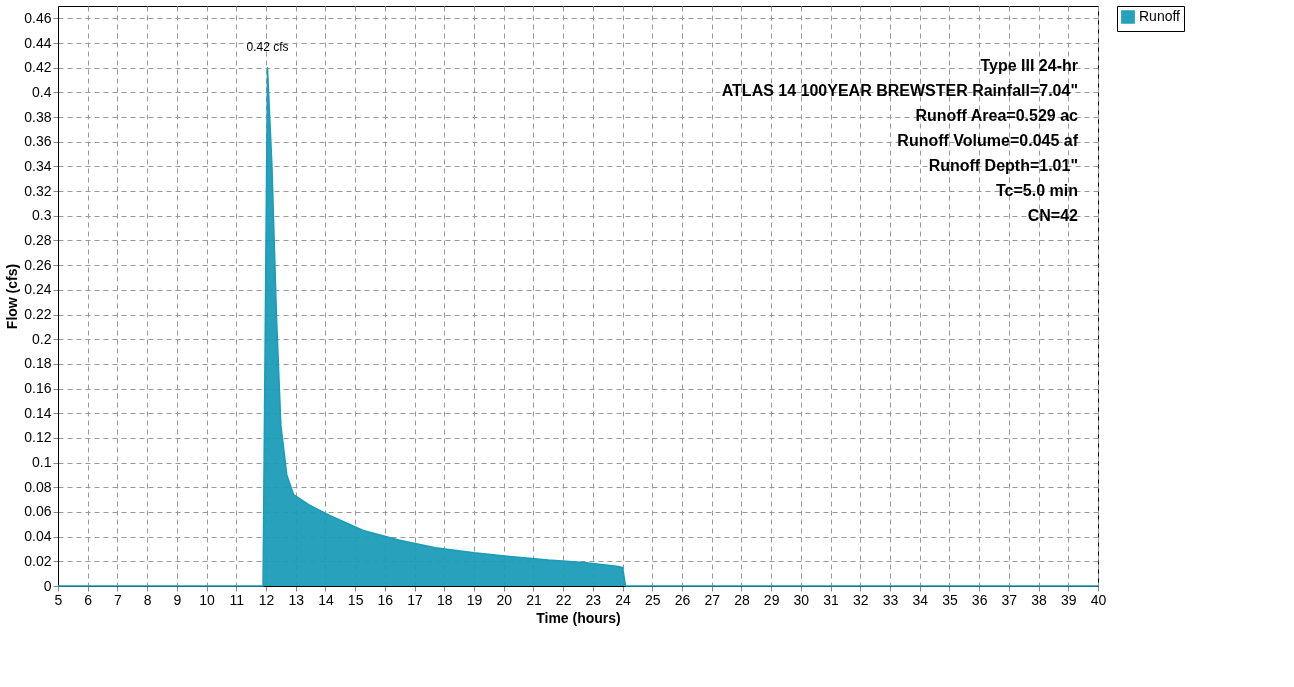 This screenshot has height=687, width=1294. Describe the element at coordinates (1053, 215) in the screenshot. I see `annotation: CN=42` at that location.